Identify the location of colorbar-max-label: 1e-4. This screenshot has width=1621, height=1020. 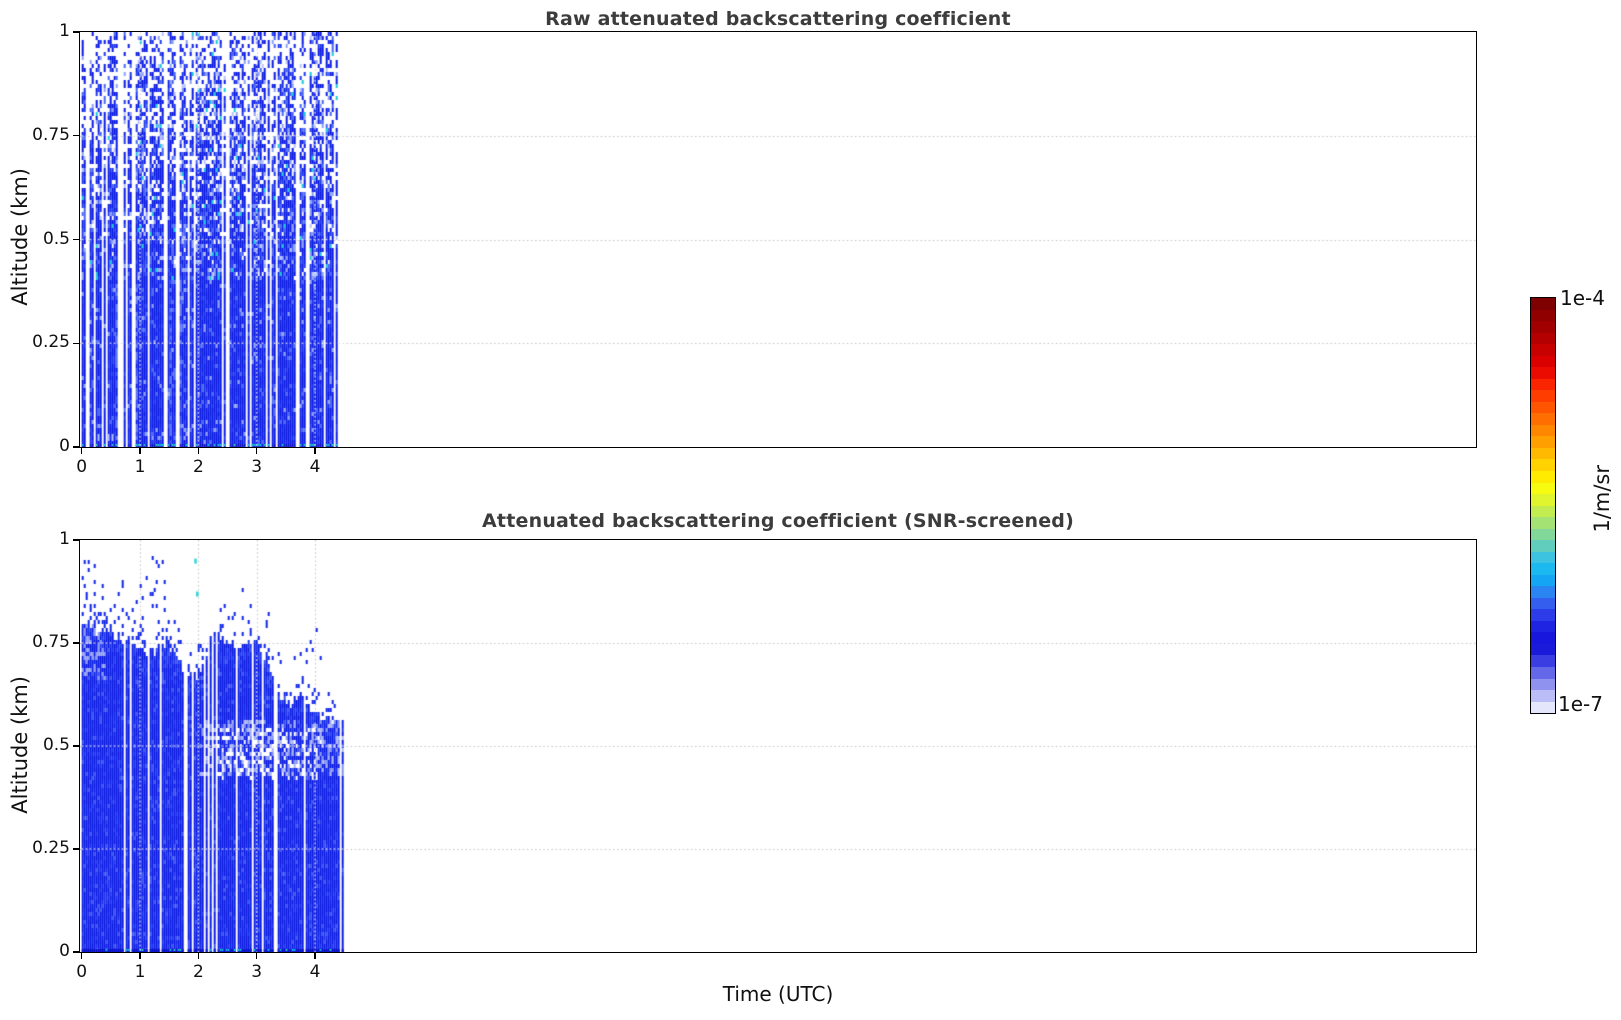
(1582, 298).